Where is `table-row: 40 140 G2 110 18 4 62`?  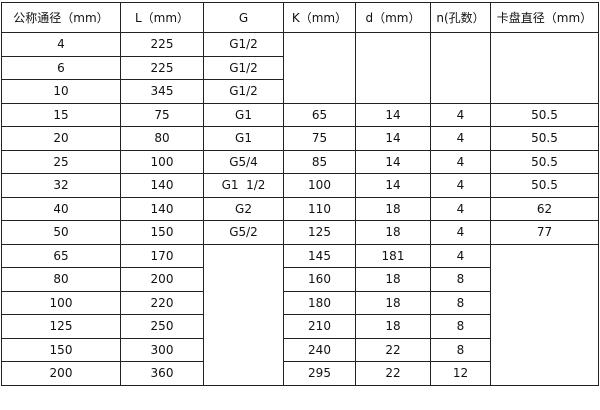 table-row: 40 140 G2 110 18 4 62 is located at coordinates (300, 208).